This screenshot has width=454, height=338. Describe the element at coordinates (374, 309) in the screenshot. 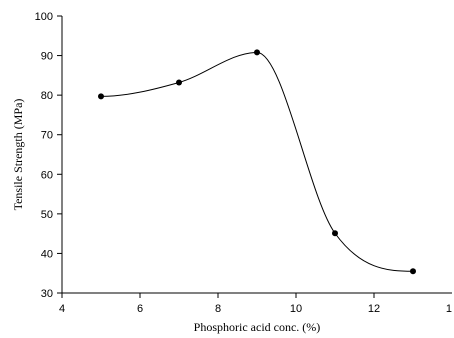

I see `x-tick-label: 12` at that location.